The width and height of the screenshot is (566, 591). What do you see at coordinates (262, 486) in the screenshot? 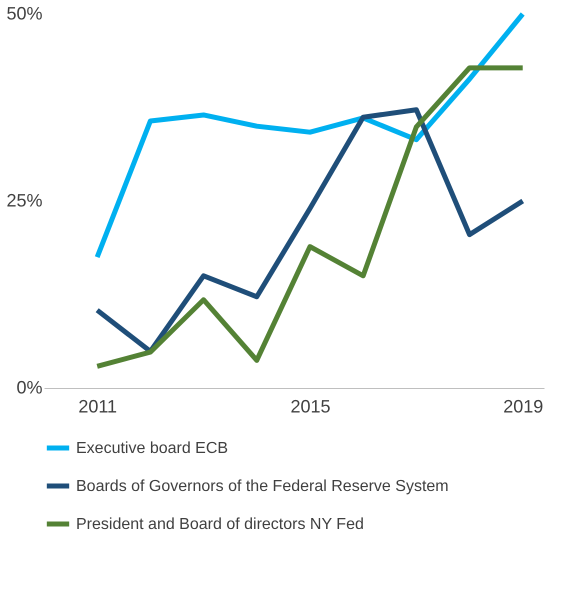
I see `legend-label: Boards of Governors of the Federal Reserve System` at bounding box center [262, 486].